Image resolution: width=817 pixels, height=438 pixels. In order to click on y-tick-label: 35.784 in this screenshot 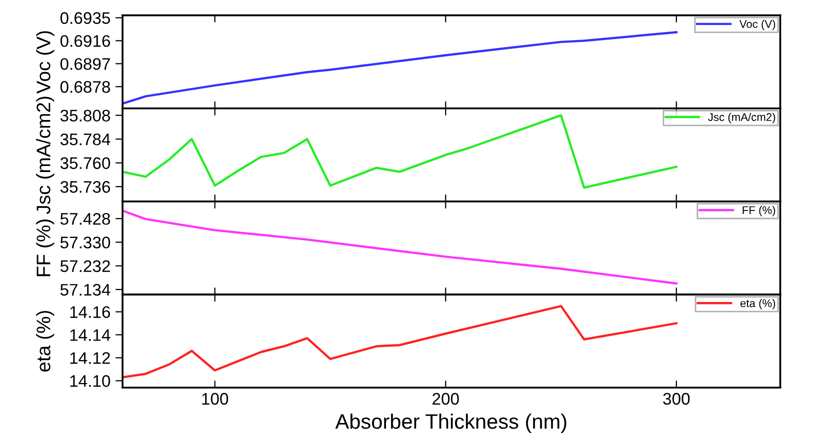, I will do `click(85, 140)`.